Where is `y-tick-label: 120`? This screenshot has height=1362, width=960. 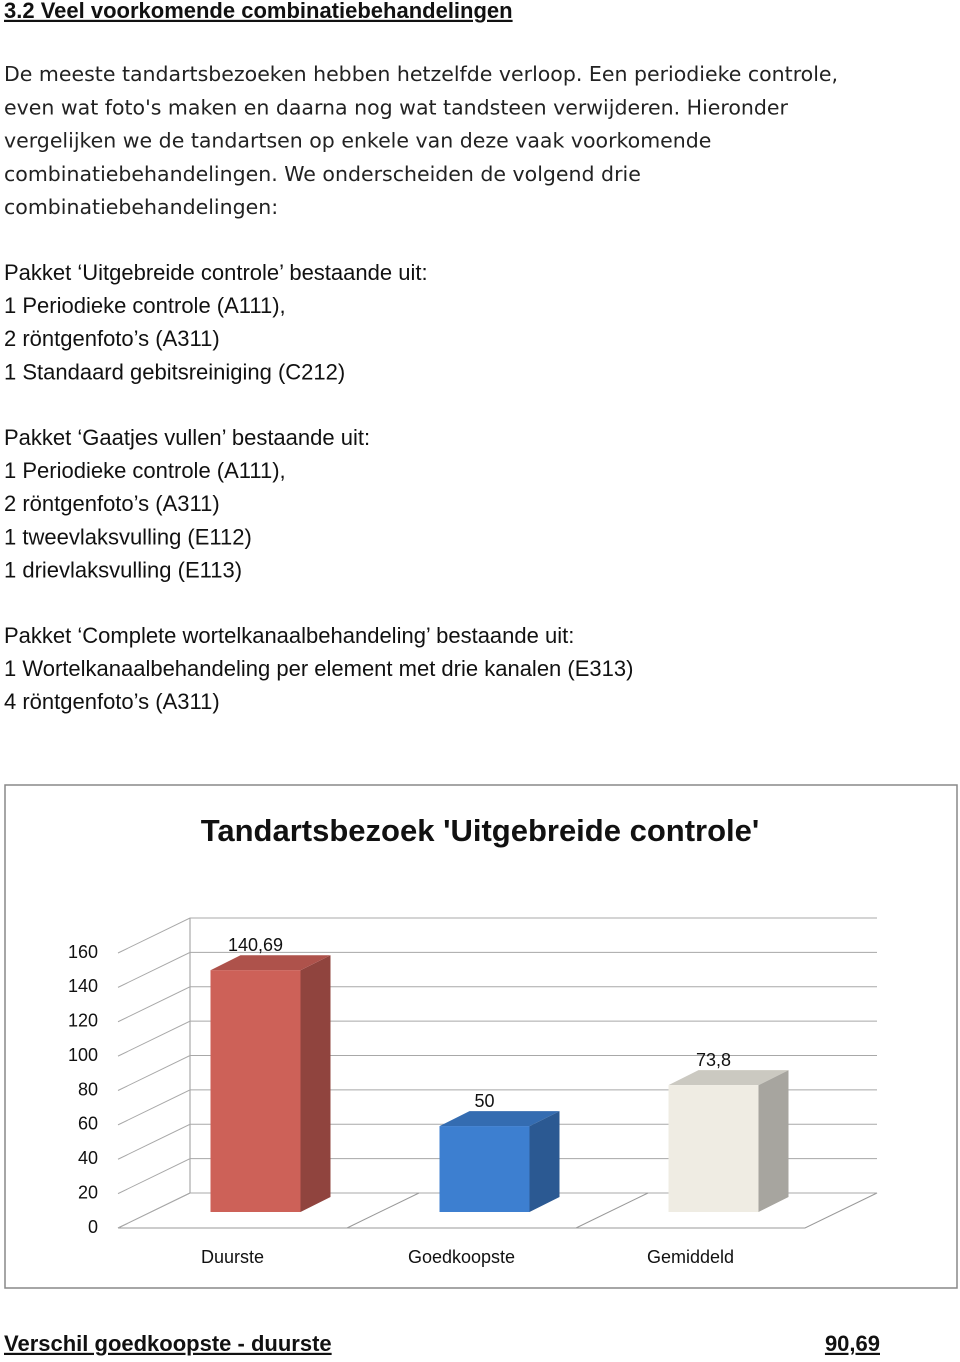 y-tick-label: 120 is located at coordinates (83, 1021).